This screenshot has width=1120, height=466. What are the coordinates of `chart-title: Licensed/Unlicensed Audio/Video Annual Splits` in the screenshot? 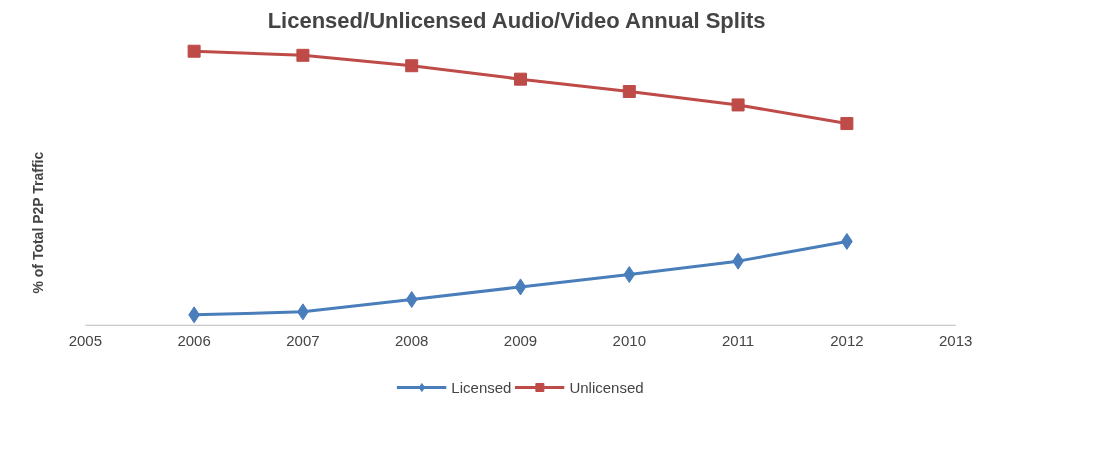 It's located at (516, 20).